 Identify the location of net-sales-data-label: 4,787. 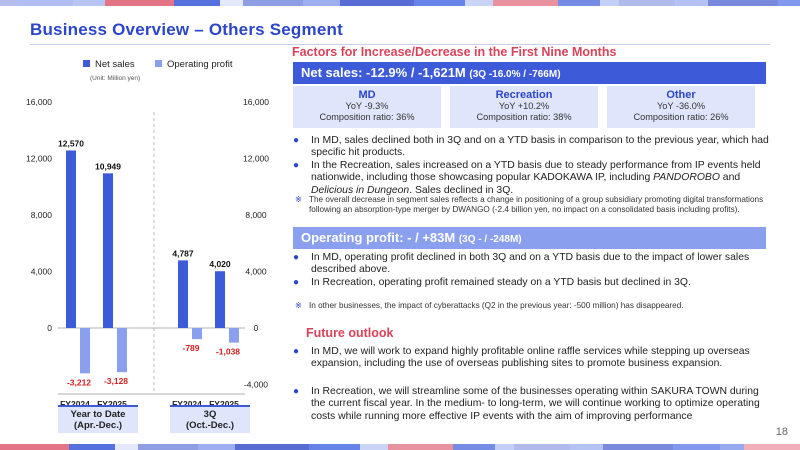
(183, 253).